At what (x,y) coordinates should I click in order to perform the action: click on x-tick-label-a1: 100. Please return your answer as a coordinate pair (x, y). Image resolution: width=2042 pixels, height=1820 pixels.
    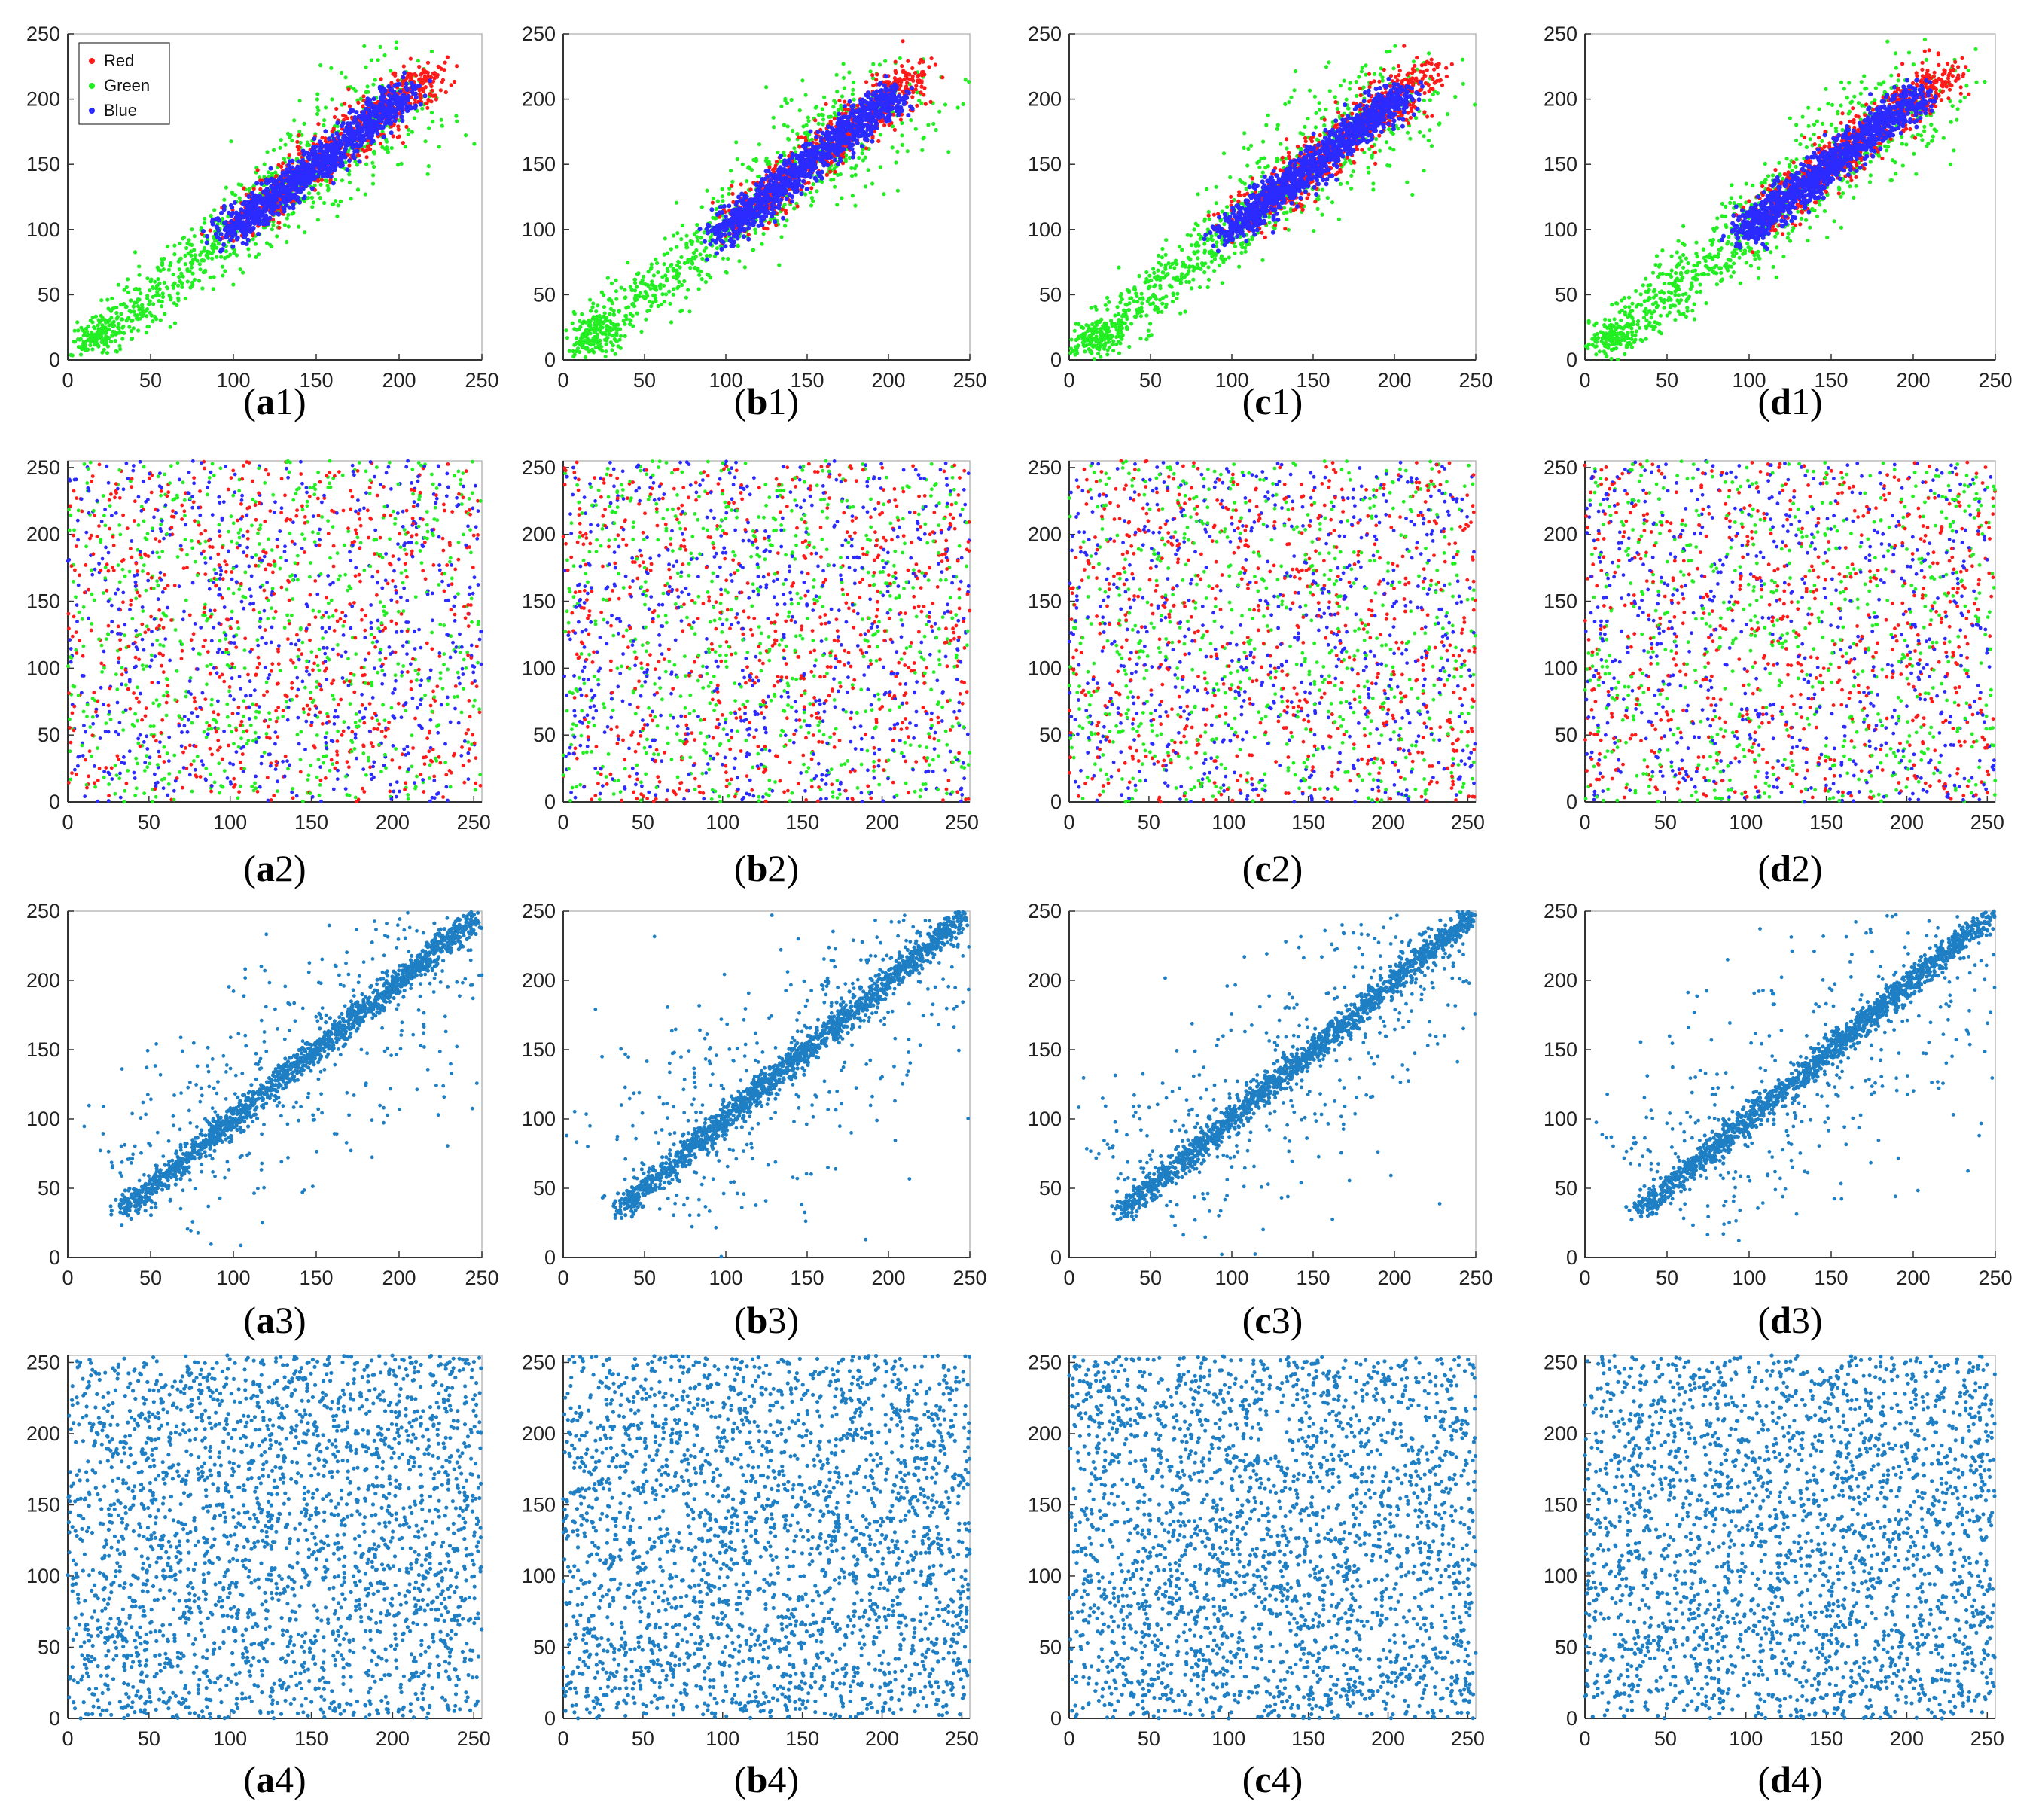
    Looking at the image, I should click on (233, 380).